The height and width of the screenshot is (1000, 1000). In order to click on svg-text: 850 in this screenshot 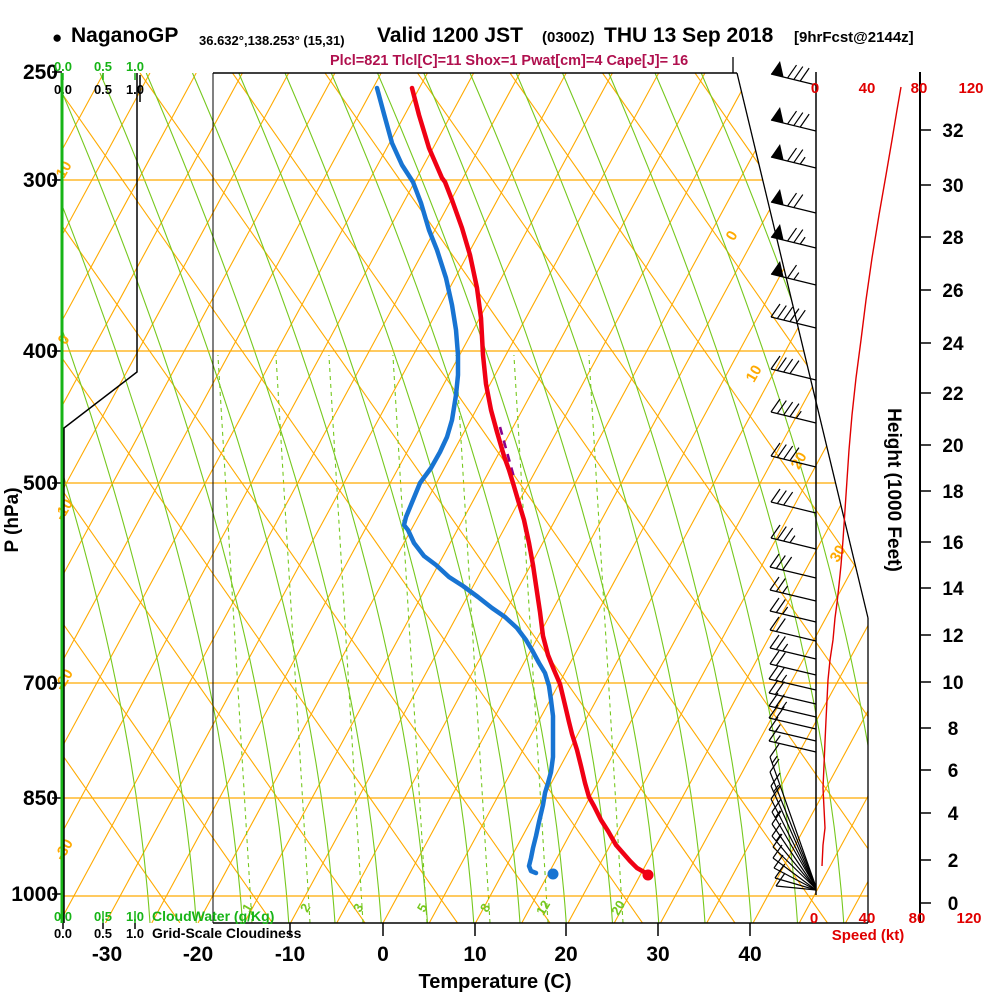, I will do `click(40, 798)`.